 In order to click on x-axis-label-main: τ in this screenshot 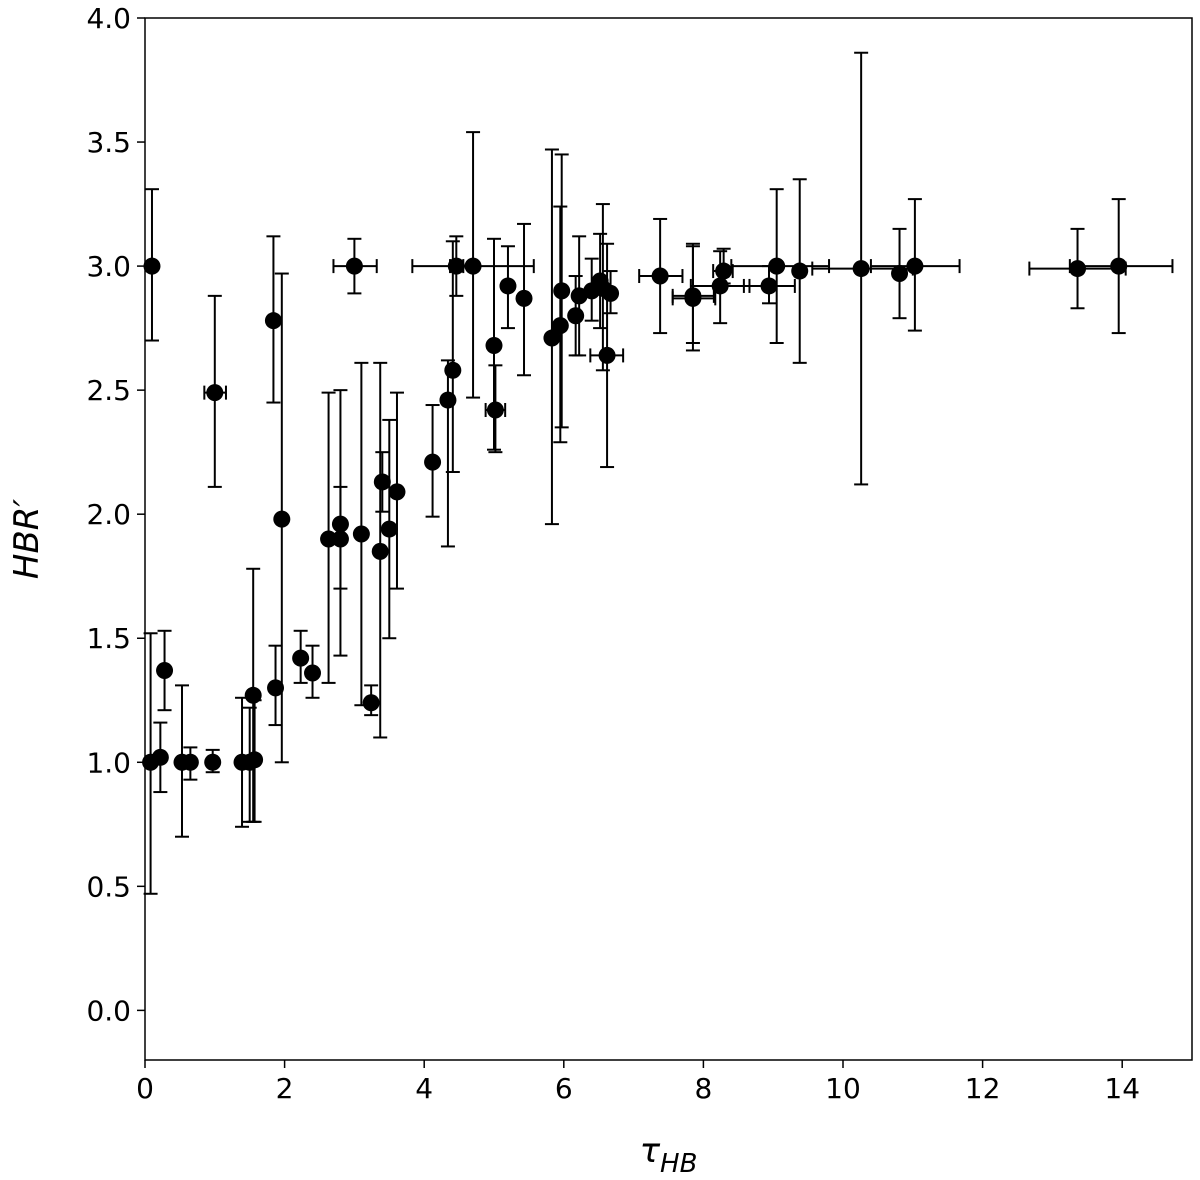, I will do `click(650, 1151)`.